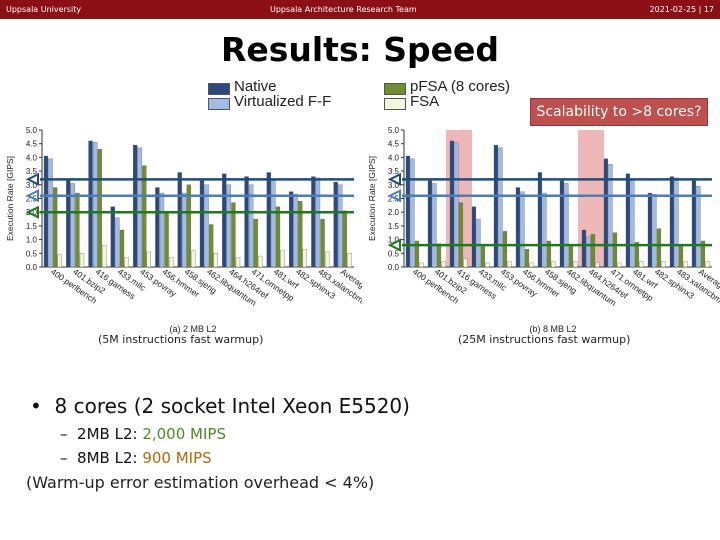  Describe the element at coordinates (394, 199) in the screenshot. I see `y-tick-label: 2.5` at that location.